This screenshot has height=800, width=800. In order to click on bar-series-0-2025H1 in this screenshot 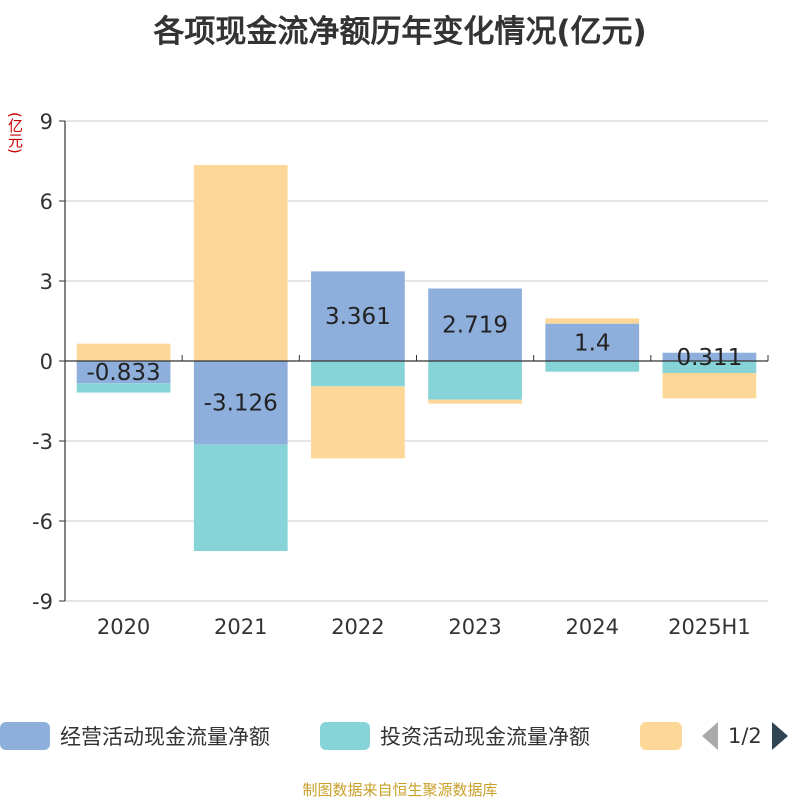, I will do `click(709, 356)`.